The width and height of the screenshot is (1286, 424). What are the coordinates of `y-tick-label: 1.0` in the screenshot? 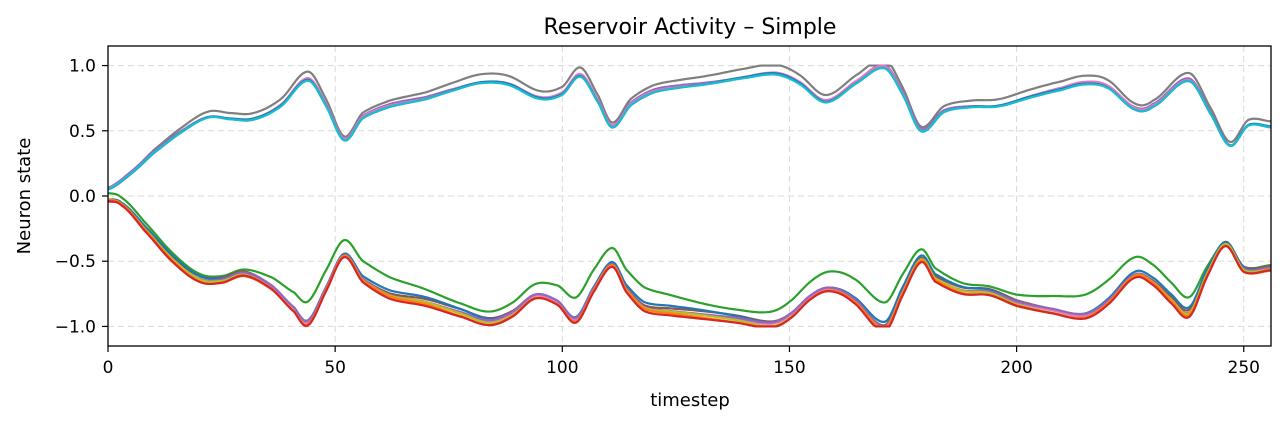 It's located at (82, 67).